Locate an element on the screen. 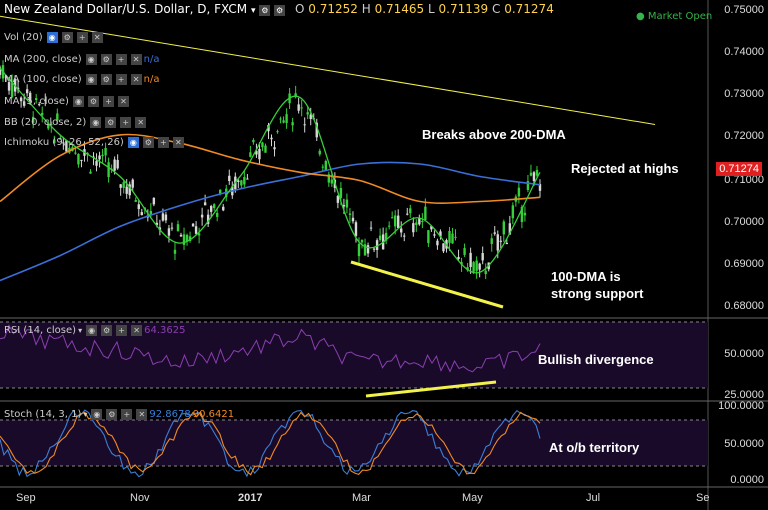 This screenshot has width=768, height=510. price-tick-7: 0.68000 is located at coordinates (744, 306).